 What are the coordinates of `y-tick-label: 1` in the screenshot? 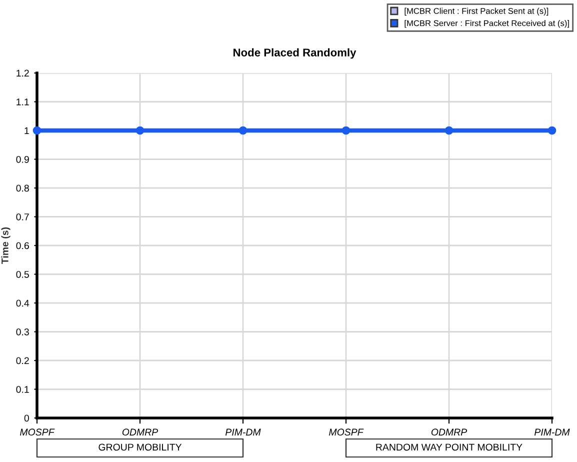 It's located at (26, 130).